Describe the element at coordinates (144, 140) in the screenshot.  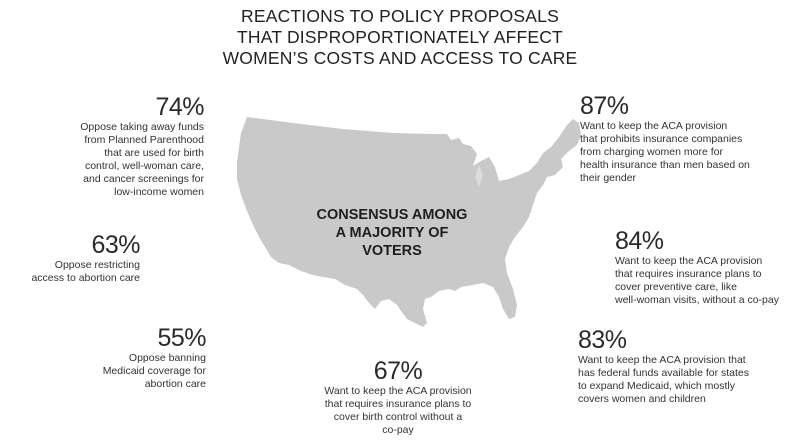
I see `desc-line: from Planned Parenthood` at that location.